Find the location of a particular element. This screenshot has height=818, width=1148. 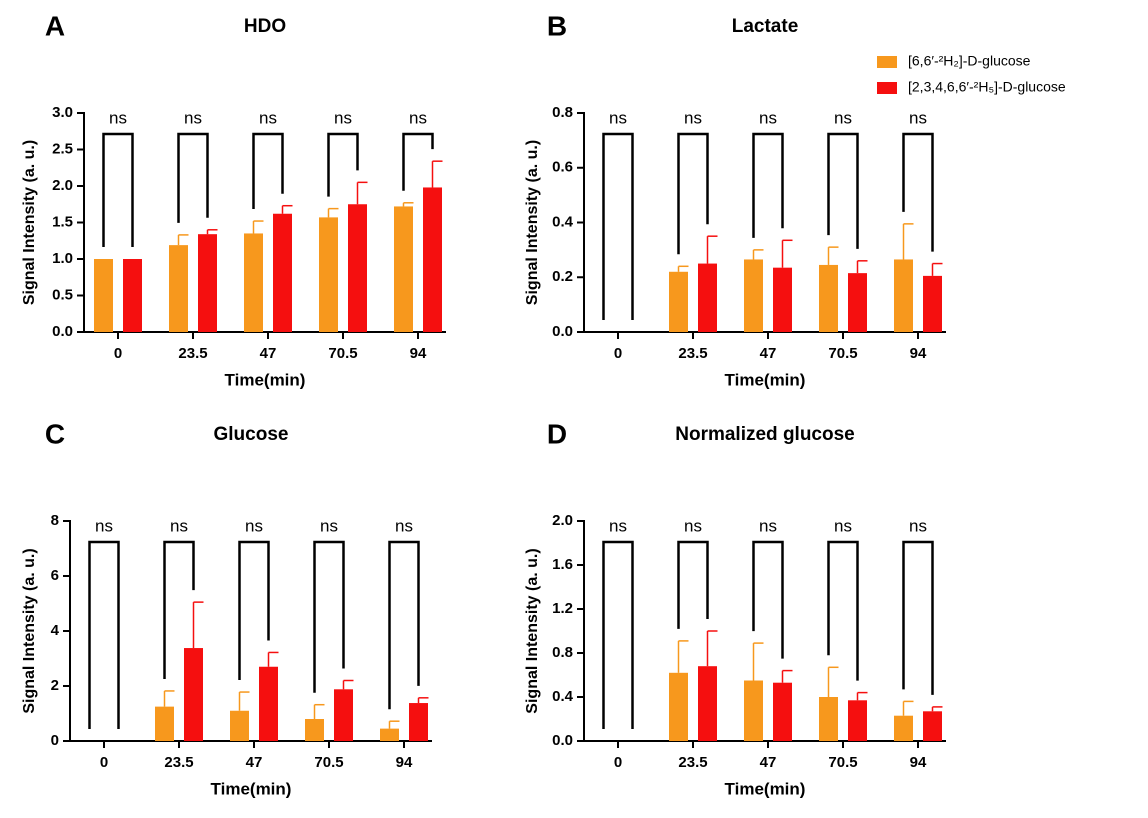

panel-label: C is located at coordinates (55, 433).